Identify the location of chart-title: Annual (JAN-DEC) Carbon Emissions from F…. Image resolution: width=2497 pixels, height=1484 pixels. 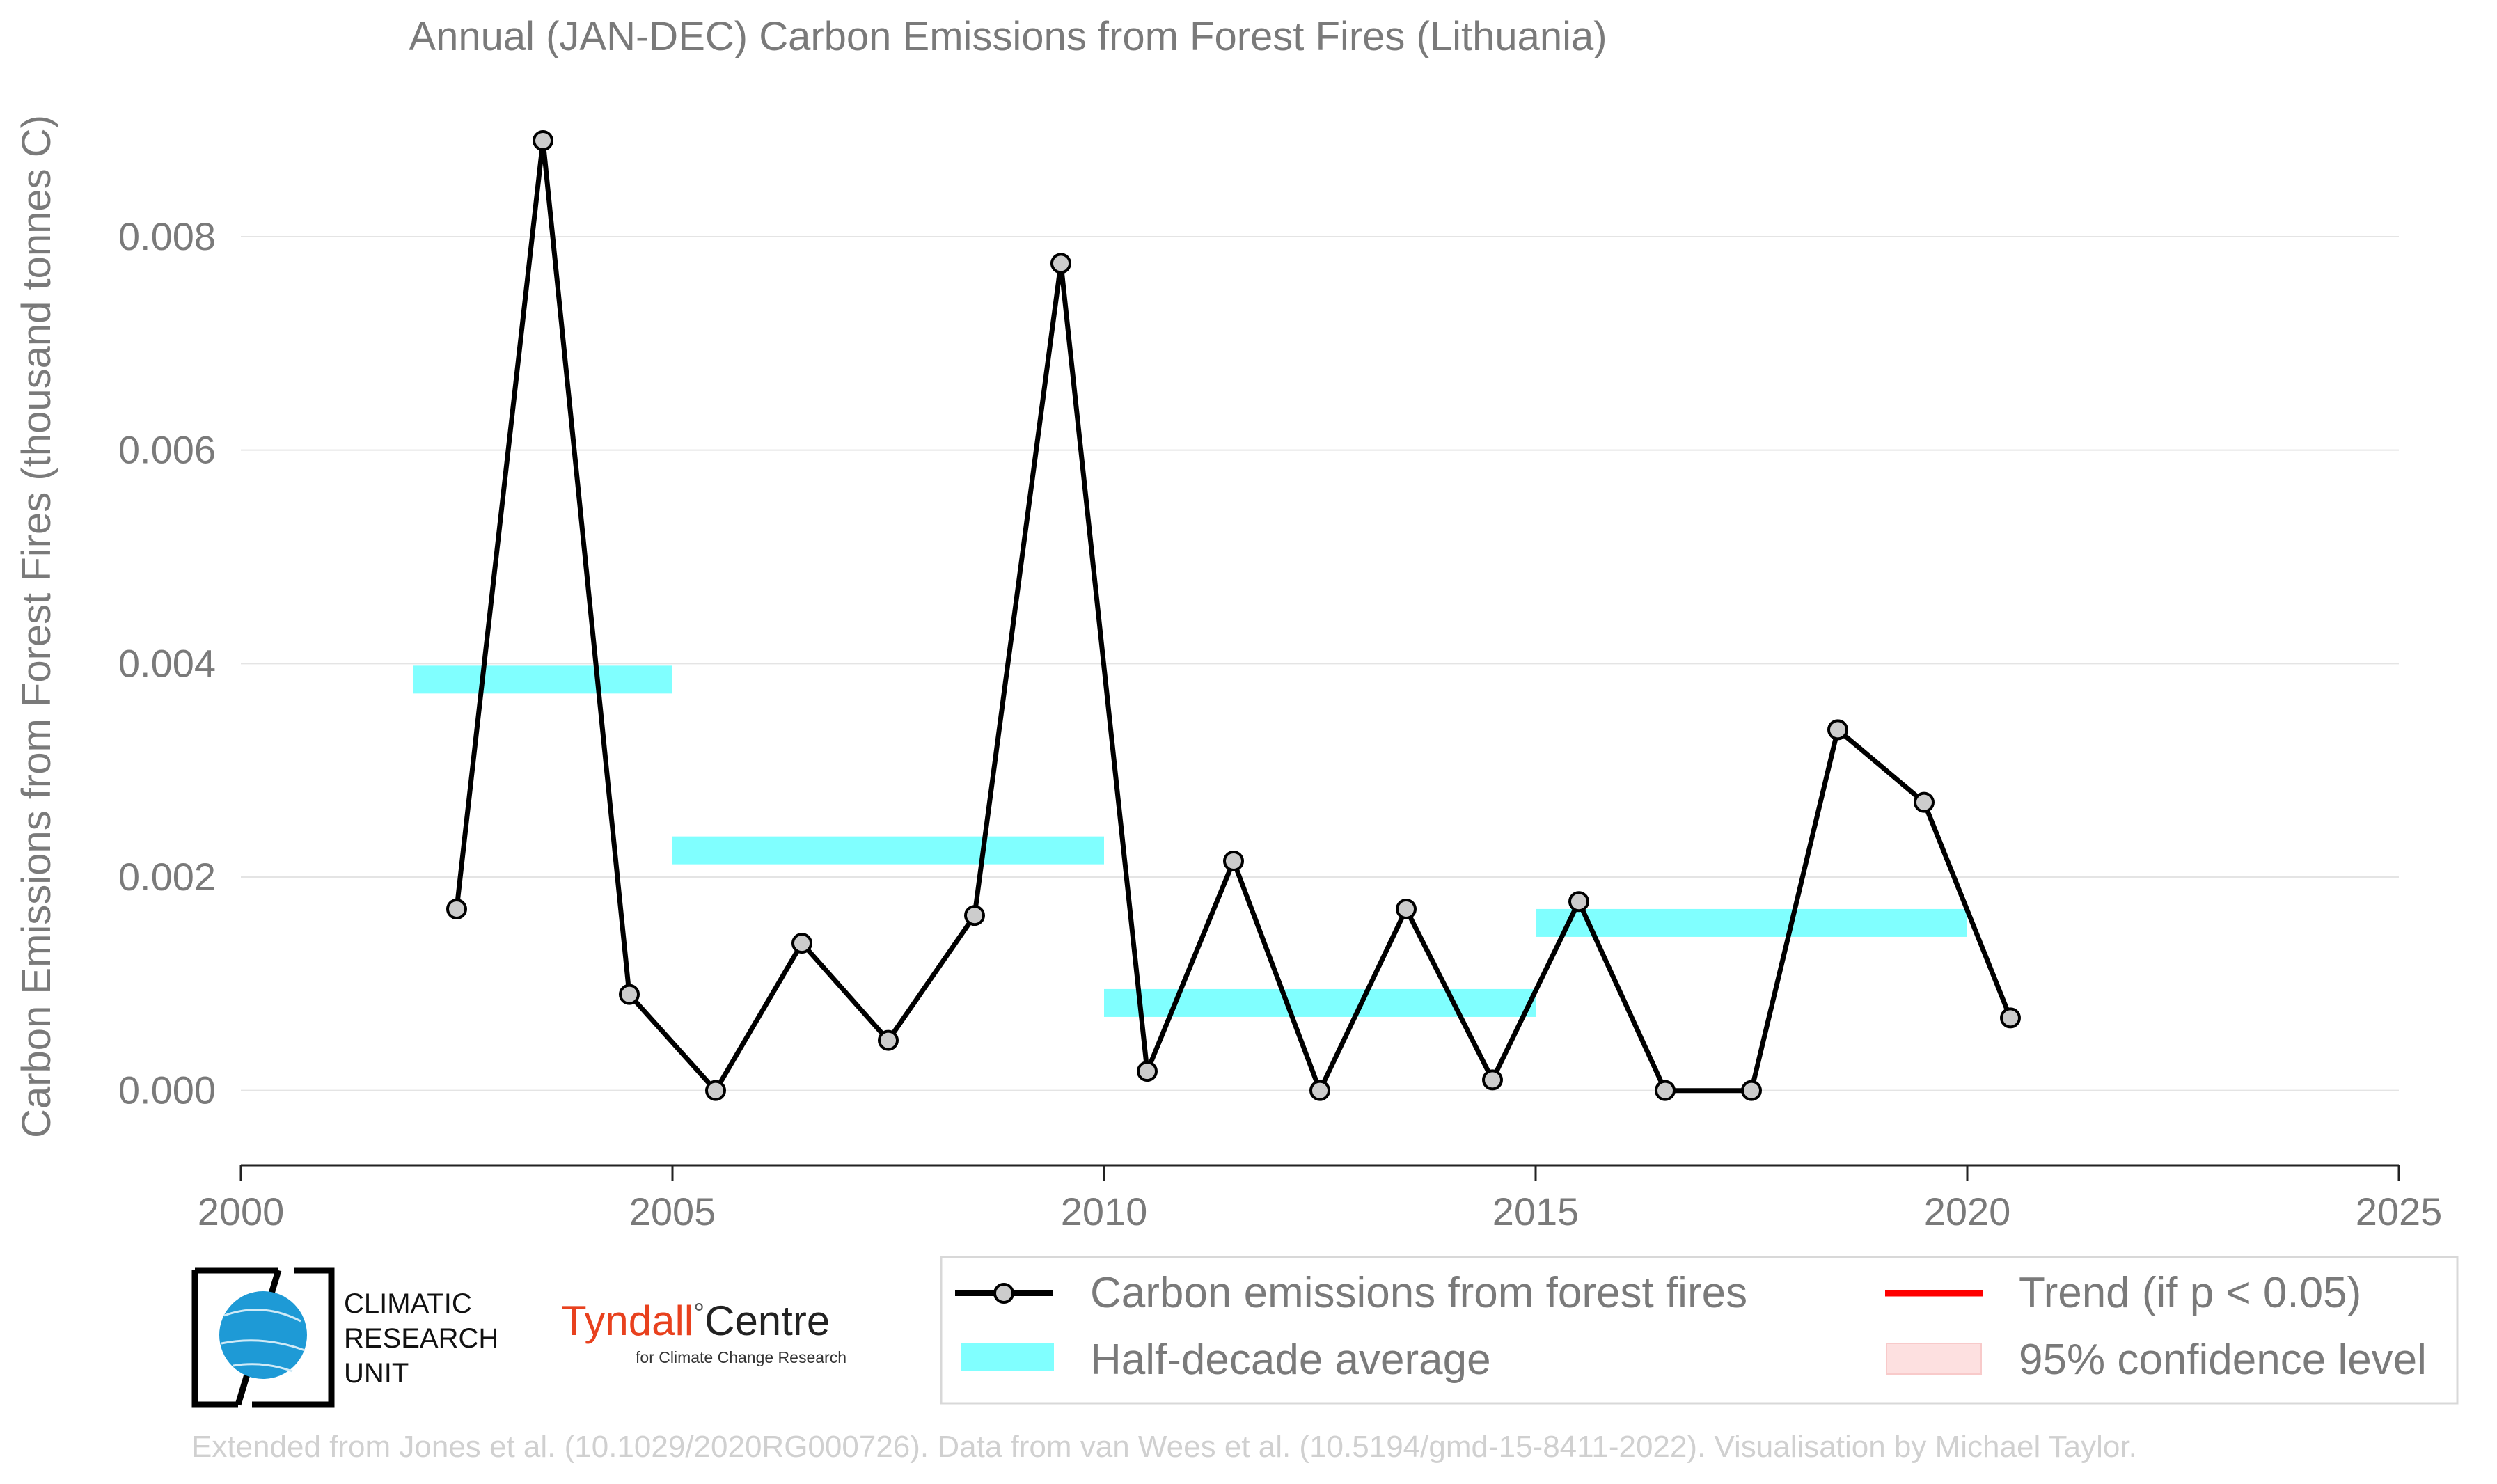
(1008, 36).